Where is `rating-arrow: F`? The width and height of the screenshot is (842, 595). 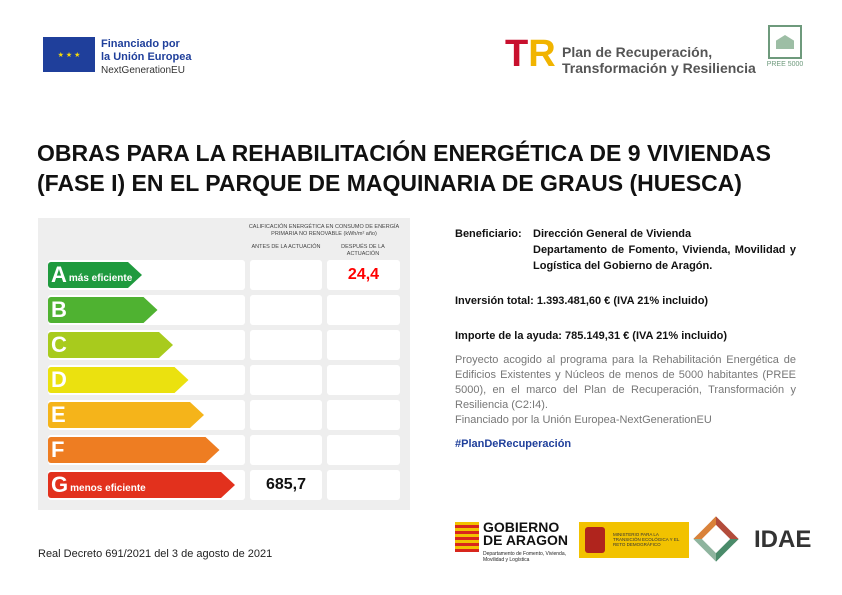
rating-arrow: F is located at coordinates (134, 450).